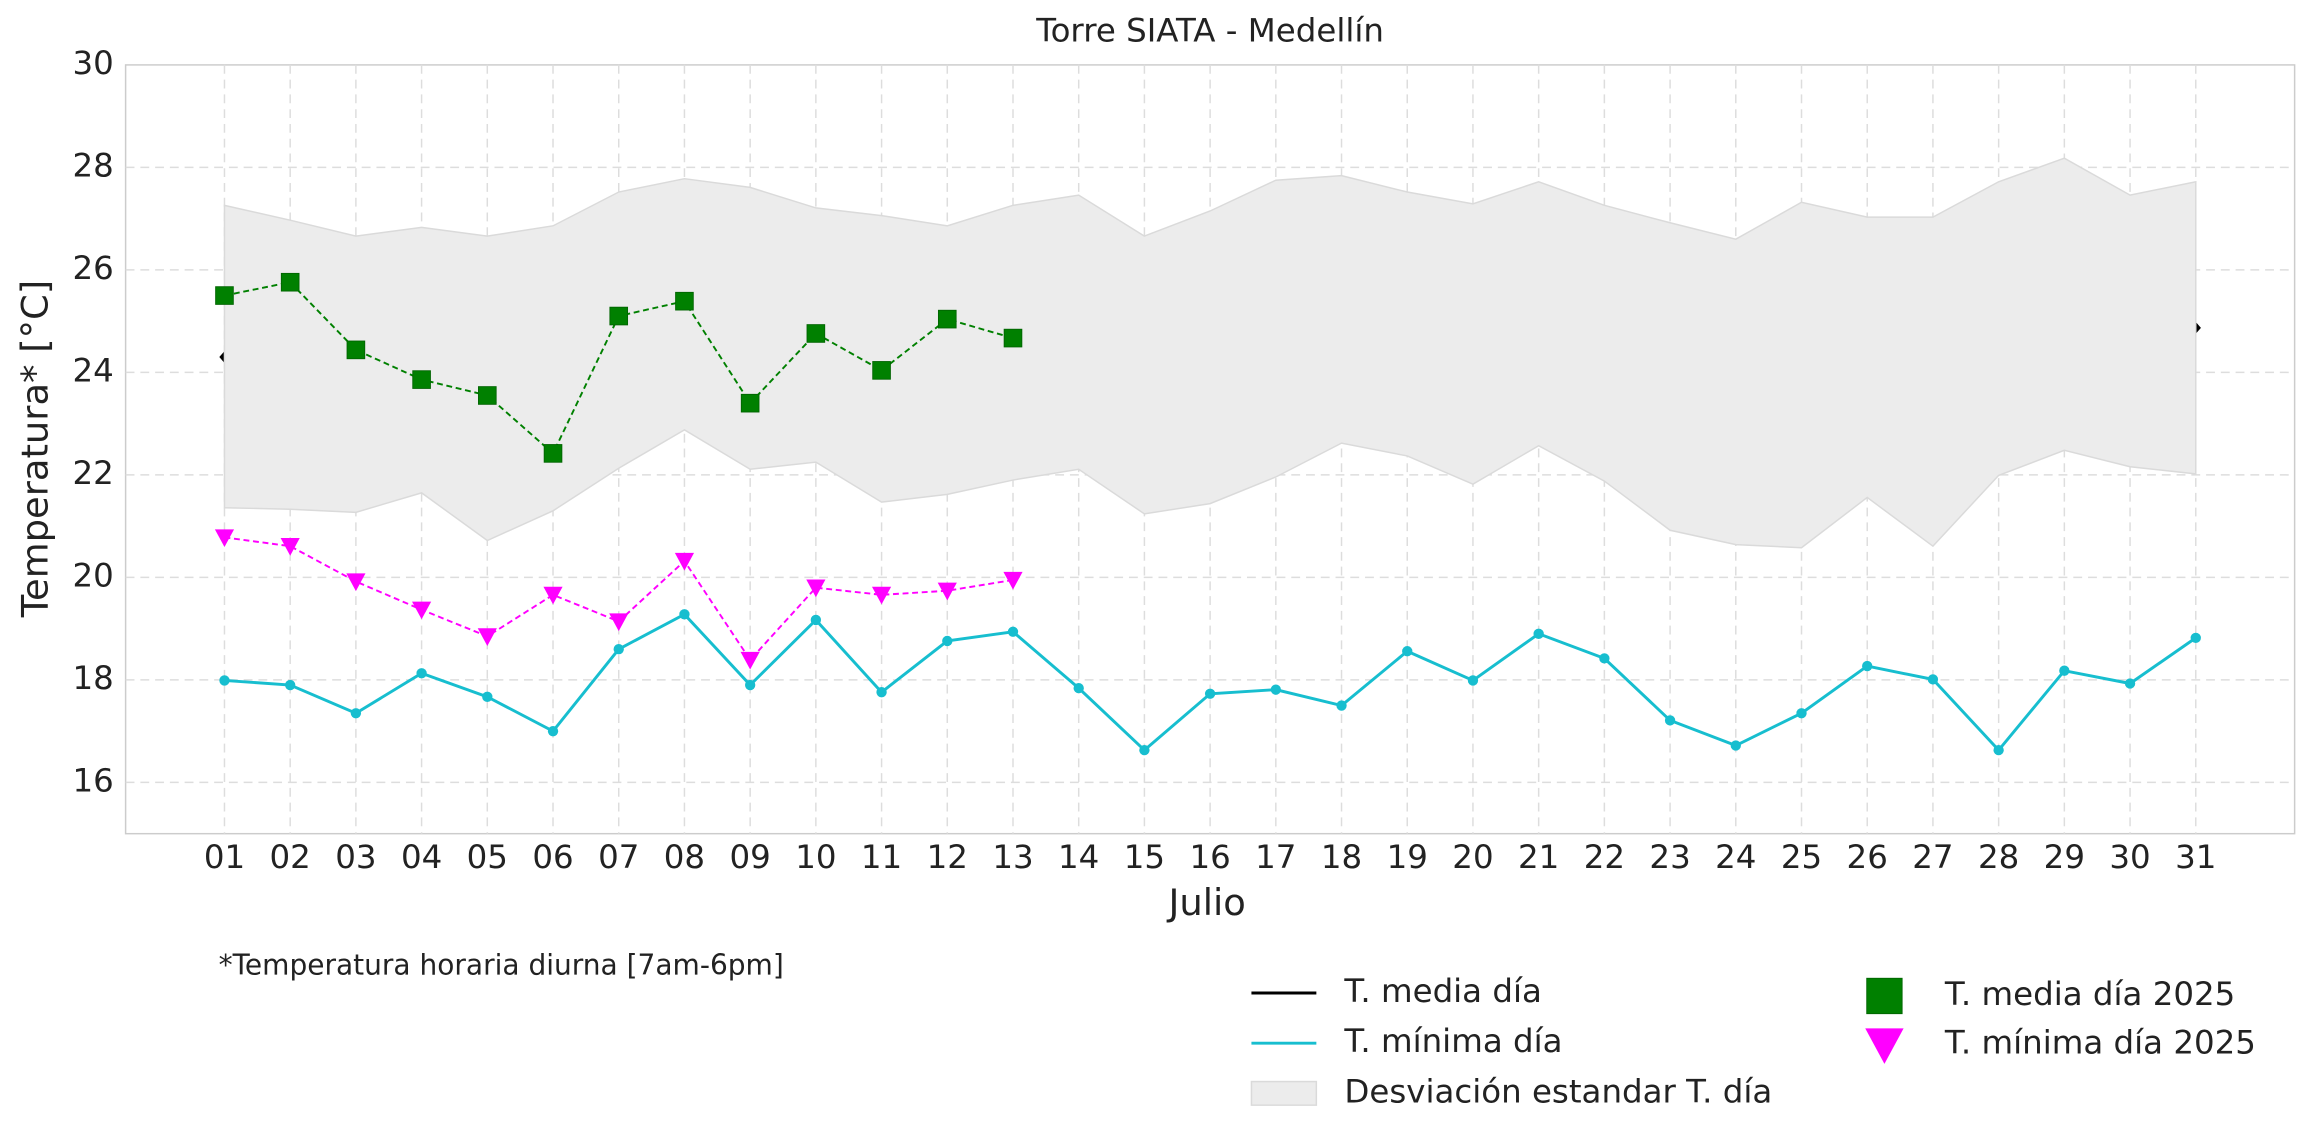 The width and height of the screenshot is (2314, 1145). I want to click on y-tick-label: 20, so click(93, 575).